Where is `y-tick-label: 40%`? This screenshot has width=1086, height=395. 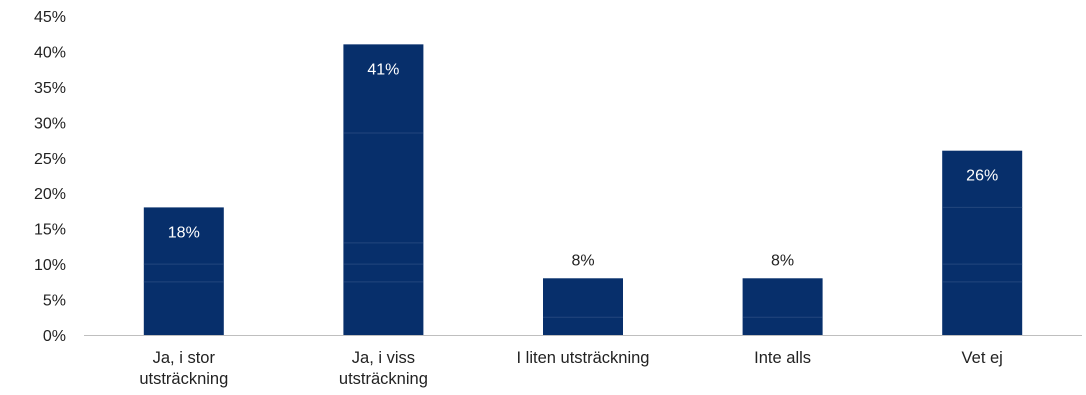
y-tick-label: 40% is located at coordinates (50, 52).